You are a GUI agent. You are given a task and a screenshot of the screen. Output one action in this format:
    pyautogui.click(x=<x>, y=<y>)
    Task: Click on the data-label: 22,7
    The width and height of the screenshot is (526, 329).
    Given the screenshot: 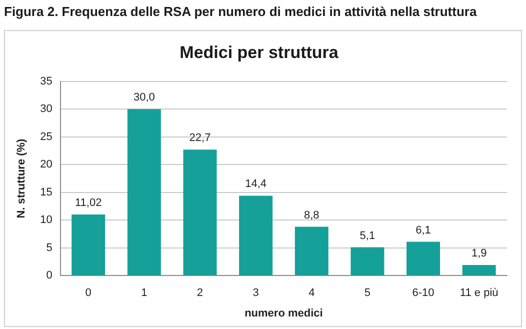 What is the action you would take?
    pyautogui.click(x=200, y=138)
    